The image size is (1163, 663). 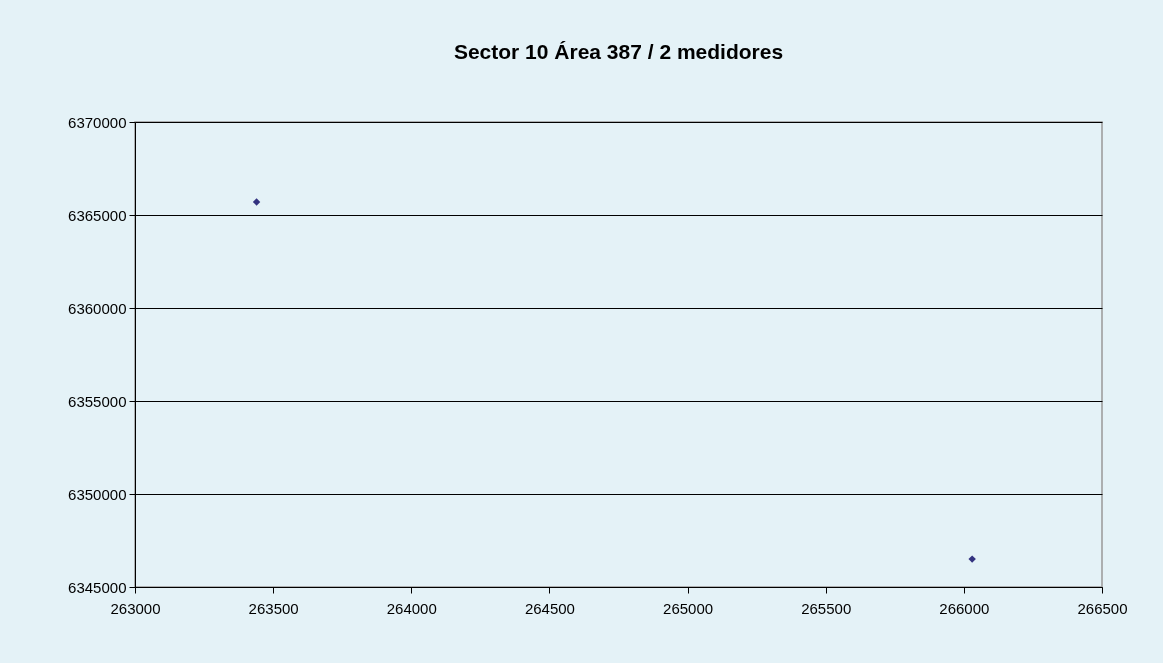 What do you see at coordinates (97, 122) in the screenshot?
I see `y-tick-label: 6370000` at bounding box center [97, 122].